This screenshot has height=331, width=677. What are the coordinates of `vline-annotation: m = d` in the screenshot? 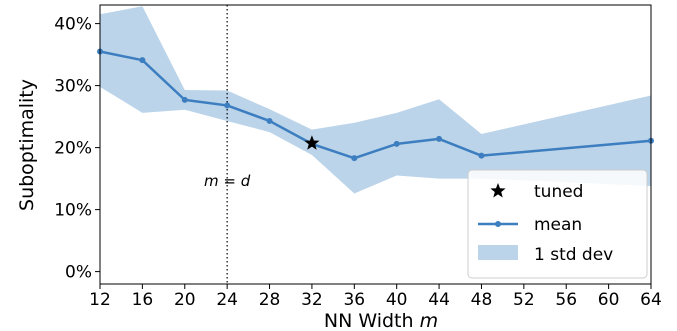 It's located at (227, 181).